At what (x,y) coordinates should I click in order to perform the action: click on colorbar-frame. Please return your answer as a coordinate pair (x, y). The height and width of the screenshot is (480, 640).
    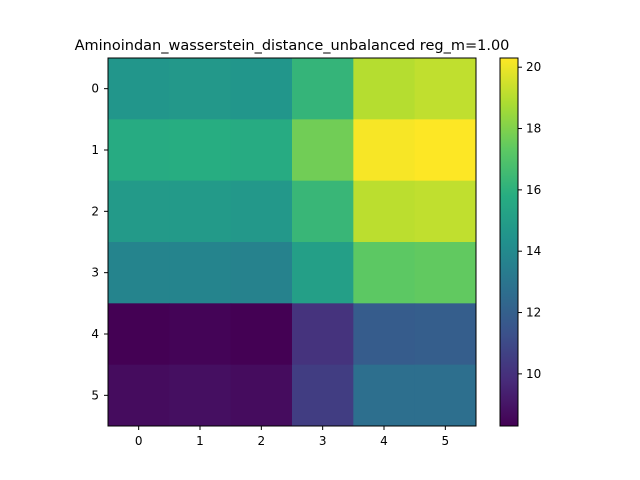
    Looking at the image, I should click on (509, 242).